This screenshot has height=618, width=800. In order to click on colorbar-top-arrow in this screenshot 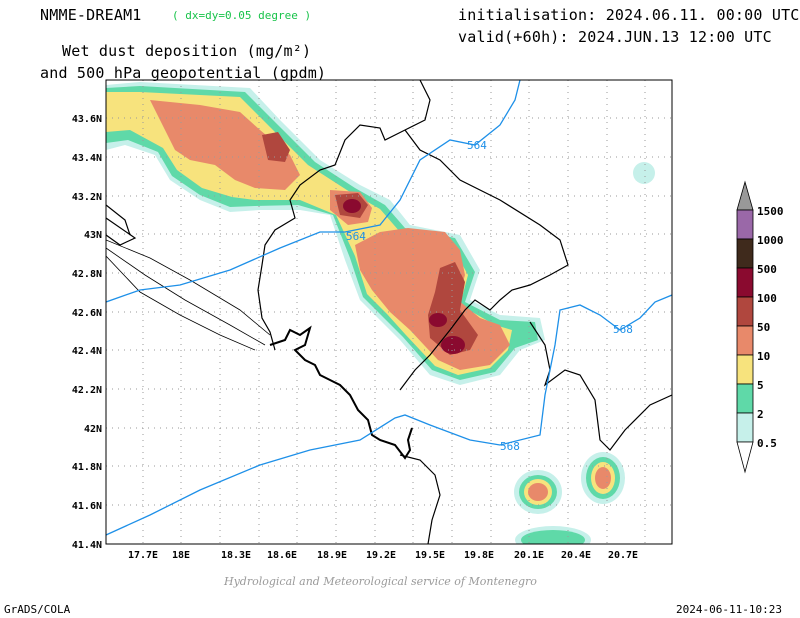, I will do `click(745, 195)`.